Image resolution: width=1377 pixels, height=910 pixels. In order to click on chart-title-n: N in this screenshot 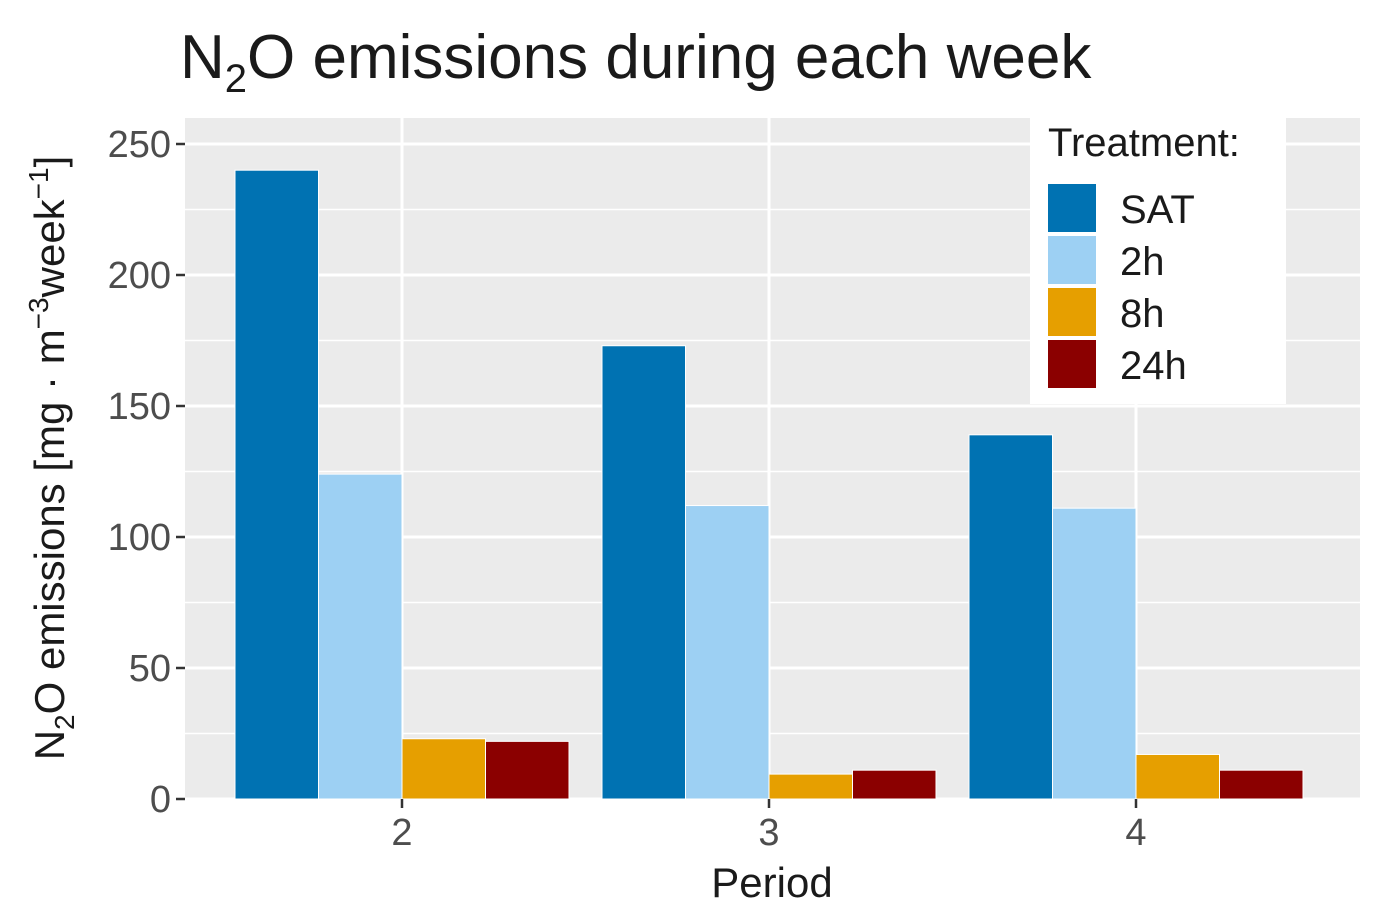, I will do `click(202, 57)`.